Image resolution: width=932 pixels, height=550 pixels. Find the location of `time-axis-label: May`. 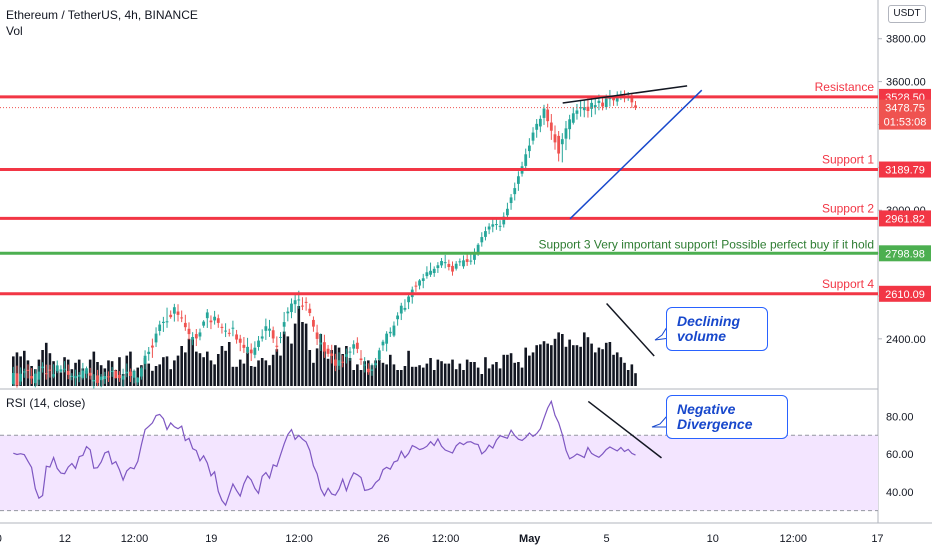

time-axis-label: May is located at coordinates (530, 539).